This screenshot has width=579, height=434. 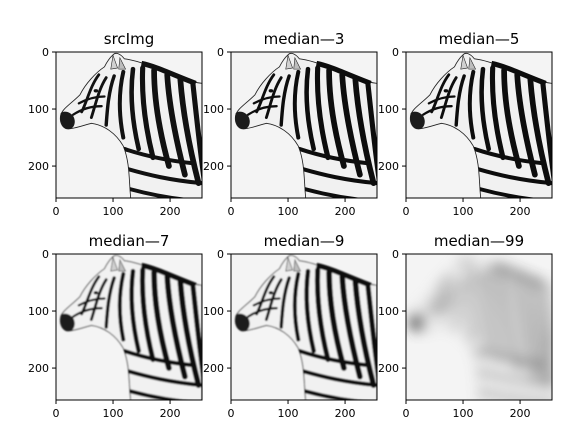 I want to click on panel-3: median—5 0 100 200 0 100 200, so click(x=465, y=124).